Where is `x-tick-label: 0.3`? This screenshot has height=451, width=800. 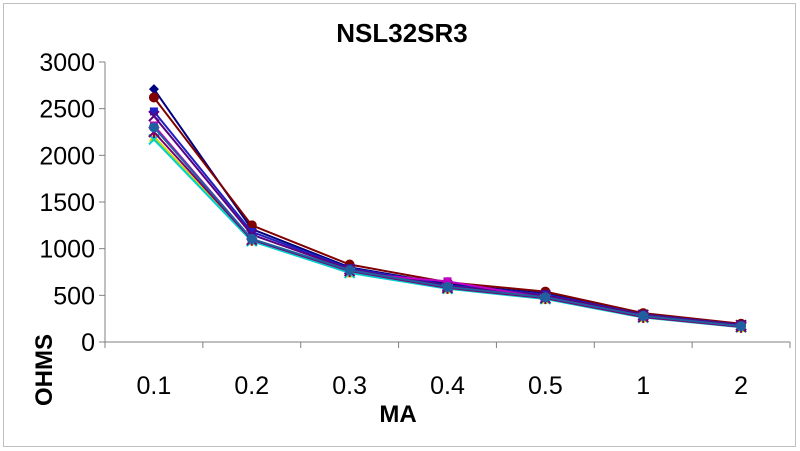 x-tick-label: 0.3 is located at coordinates (349, 386).